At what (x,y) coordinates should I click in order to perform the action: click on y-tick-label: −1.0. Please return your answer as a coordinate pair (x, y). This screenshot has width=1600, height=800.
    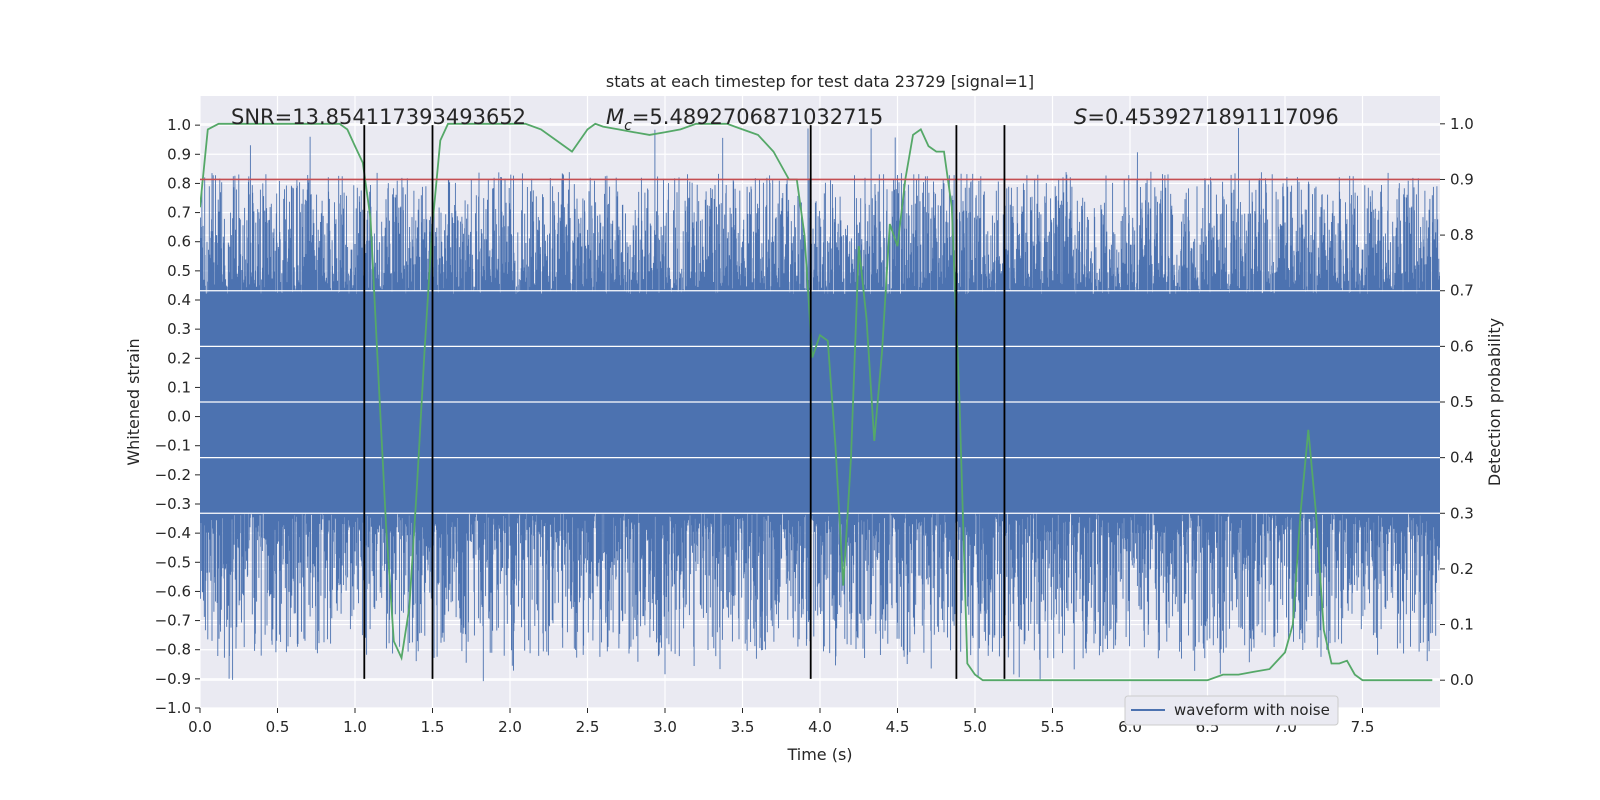
    Looking at the image, I should click on (173, 708).